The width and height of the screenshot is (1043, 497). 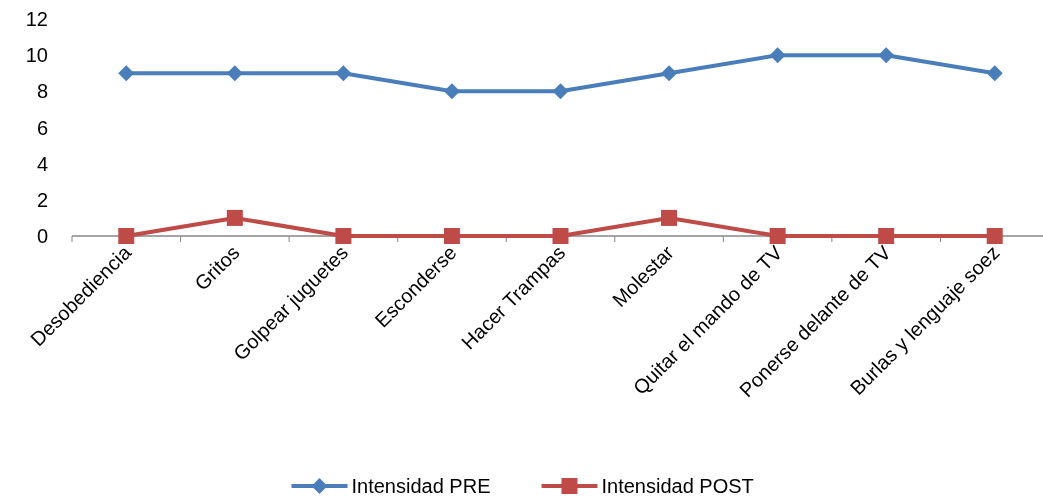 I want to click on legend-label: Intensidad POST, so click(x=677, y=486).